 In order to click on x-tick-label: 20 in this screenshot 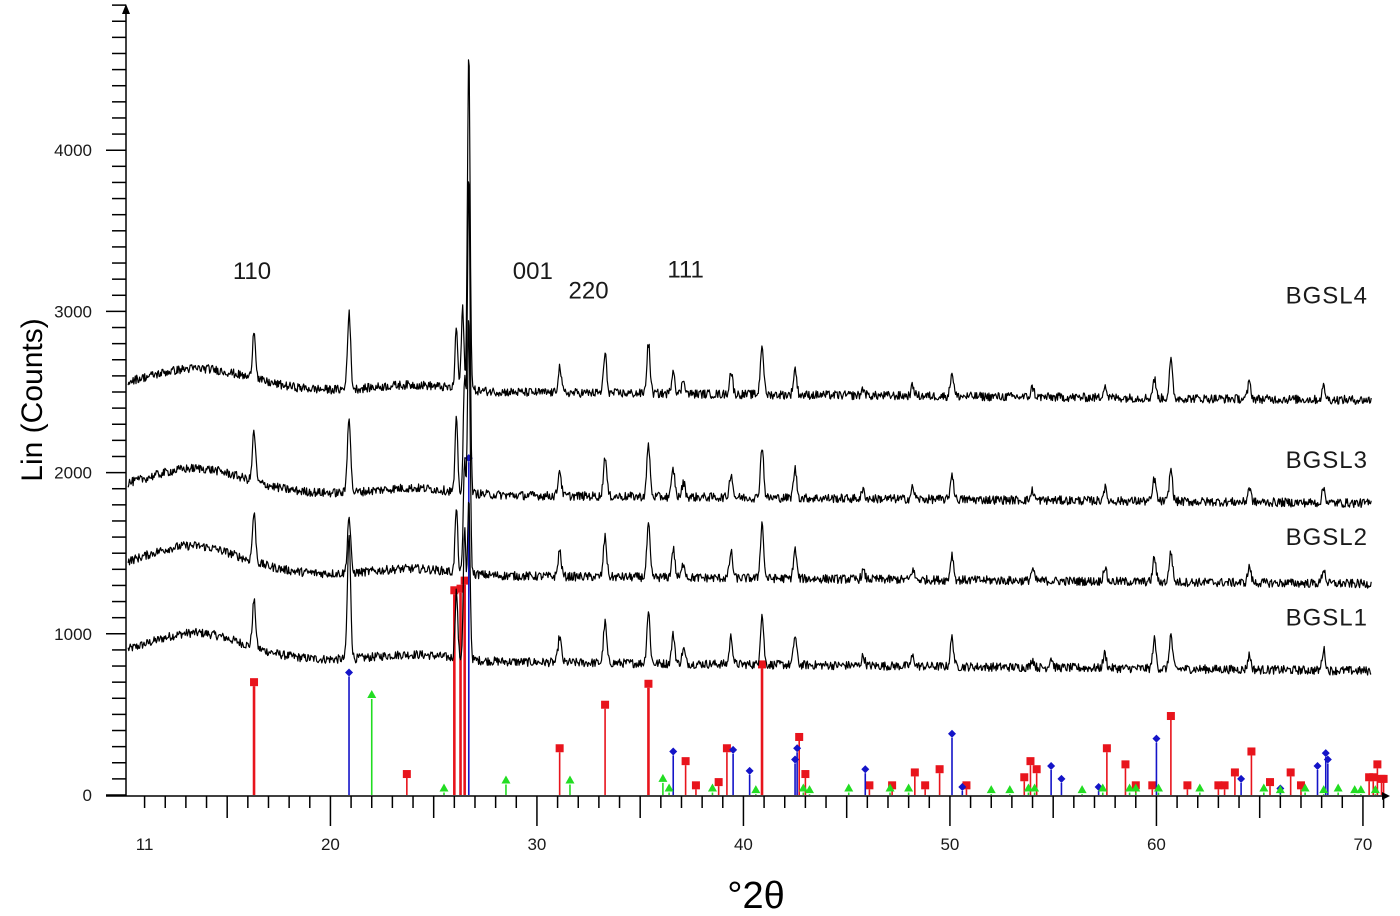, I will do `click(330, 844)`.